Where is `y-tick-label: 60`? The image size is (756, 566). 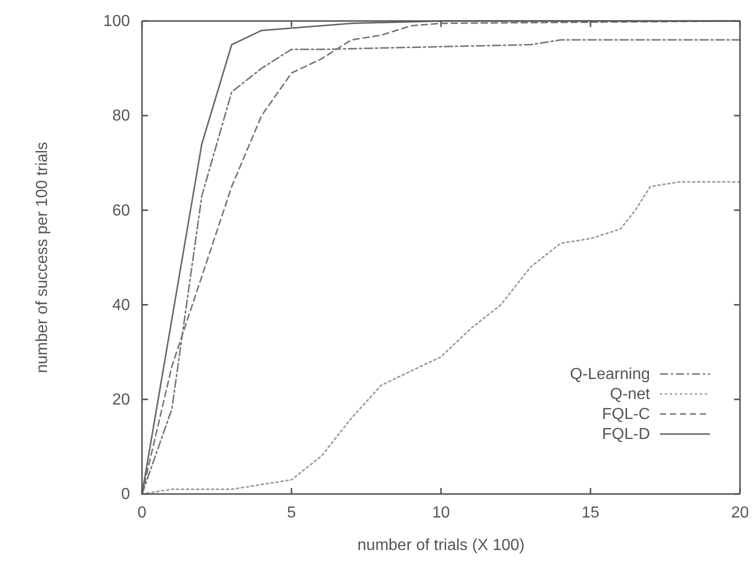 y-tick-label: 60 is located at coordinates (121, 211).